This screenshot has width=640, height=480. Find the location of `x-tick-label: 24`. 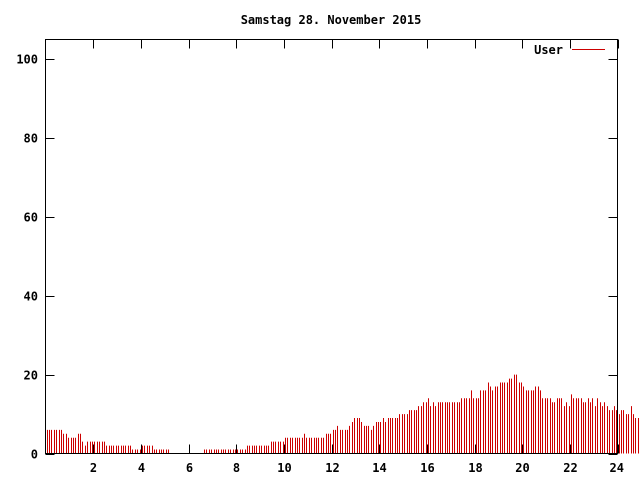

x-tick-label: 24 is located at coordinates (617, 468).